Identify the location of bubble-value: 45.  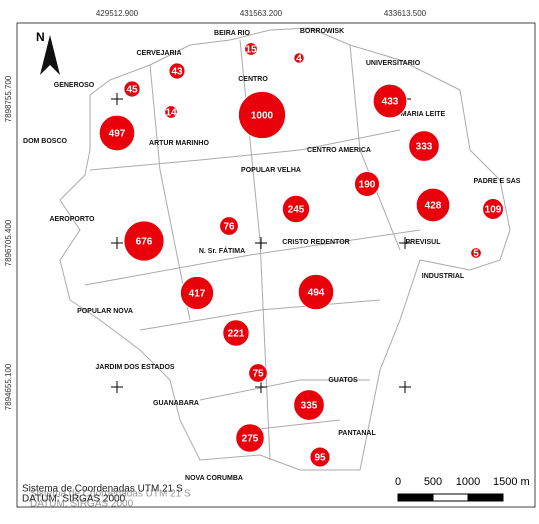
(132, 90).